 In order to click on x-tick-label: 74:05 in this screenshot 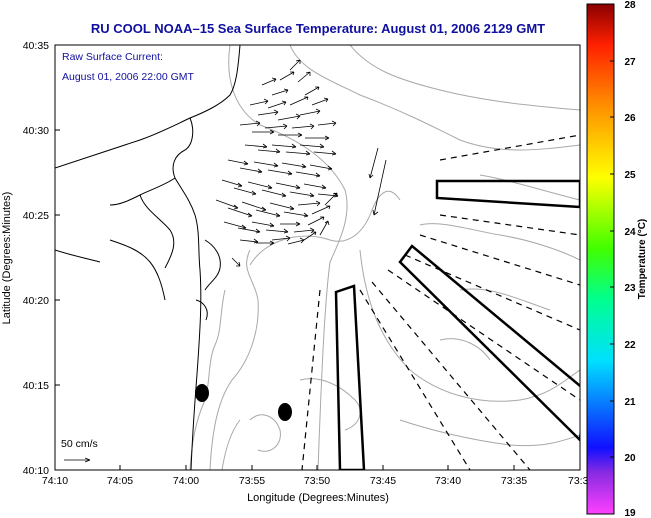, I will do `click(120, 481)`.